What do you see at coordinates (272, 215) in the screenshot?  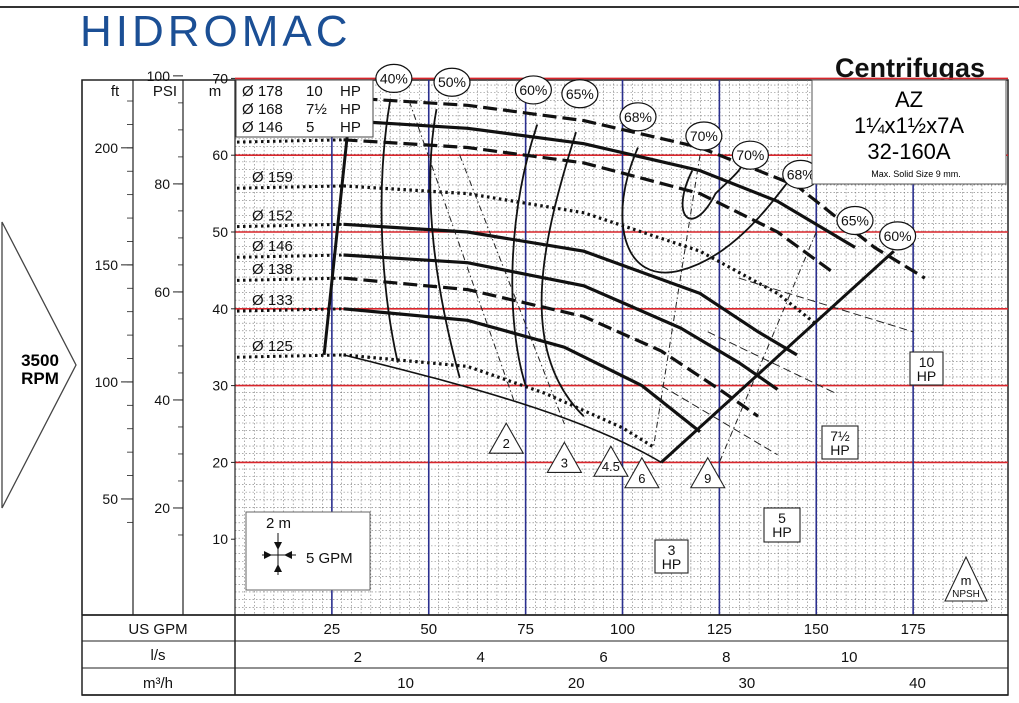 I see `impeller-curve-label: Ø 152` at bounding box center [272, 215].